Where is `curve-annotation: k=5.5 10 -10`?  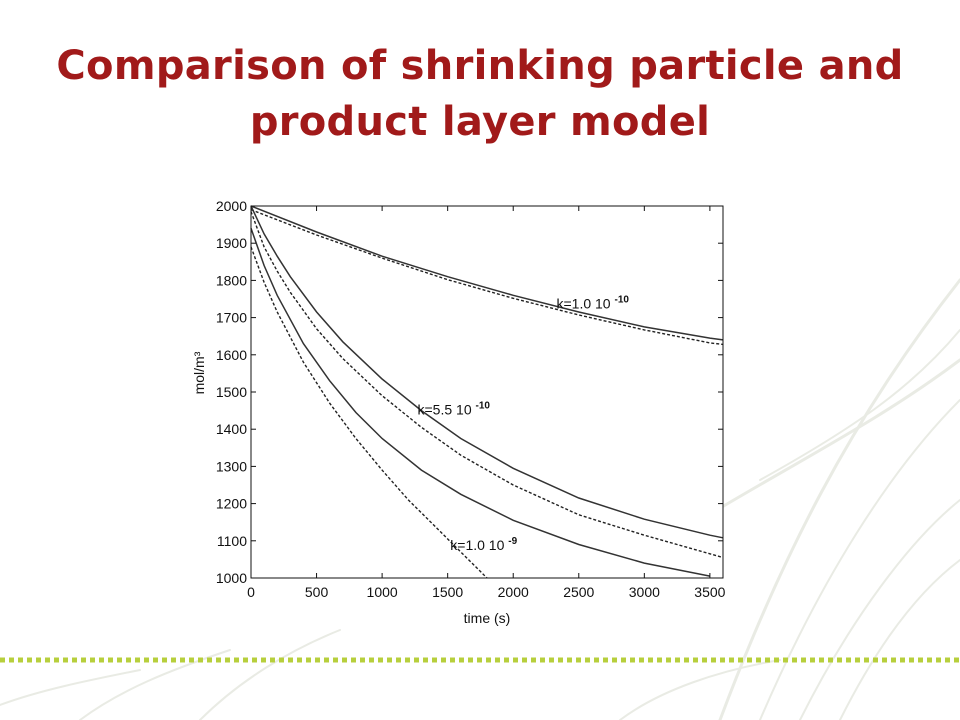 curve-annotation: k=5.5 10 -10 is located at coordinates (454, 408).